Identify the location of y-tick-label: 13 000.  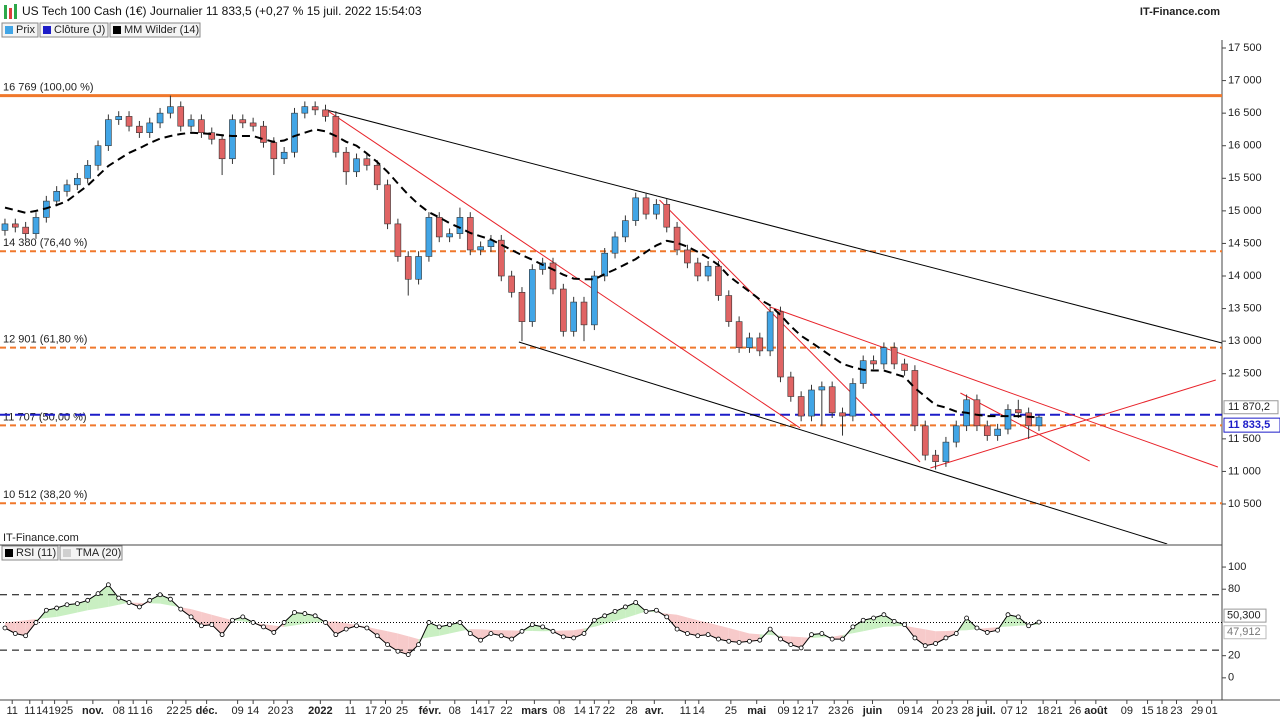
(1245, 341).